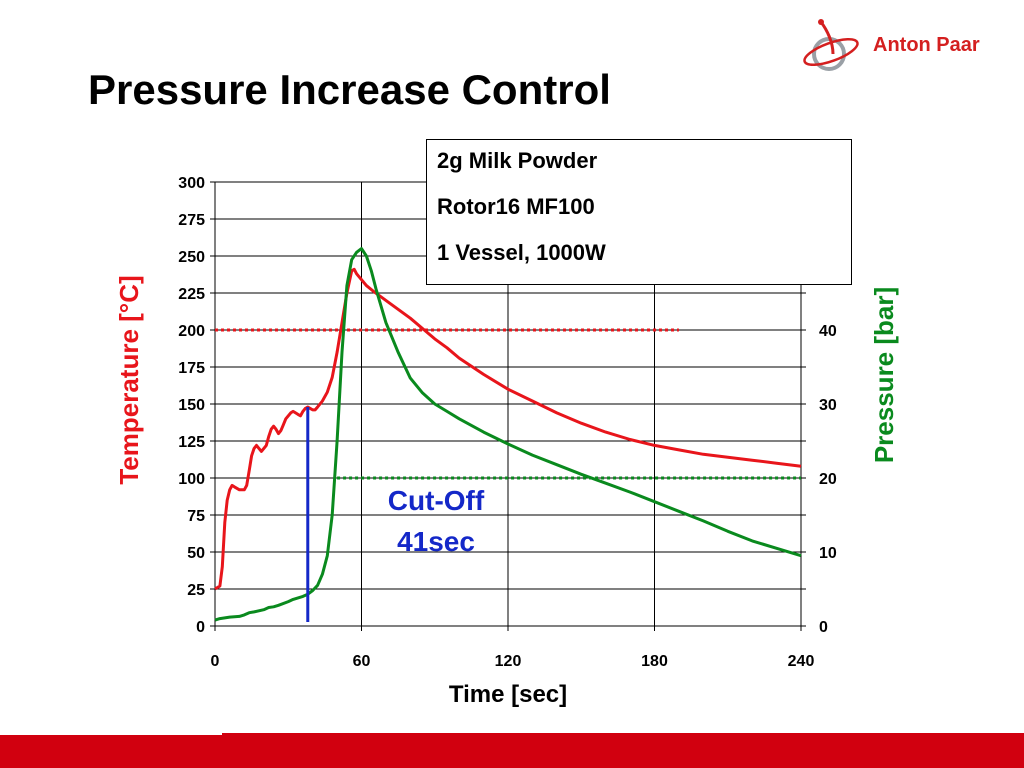 The width and height of the screenshot is (1024, 768). What do you see at coordinates (823, 627) in the screenshot?
I see `y2-tick-label: 0` at bounding box center [823, 627].